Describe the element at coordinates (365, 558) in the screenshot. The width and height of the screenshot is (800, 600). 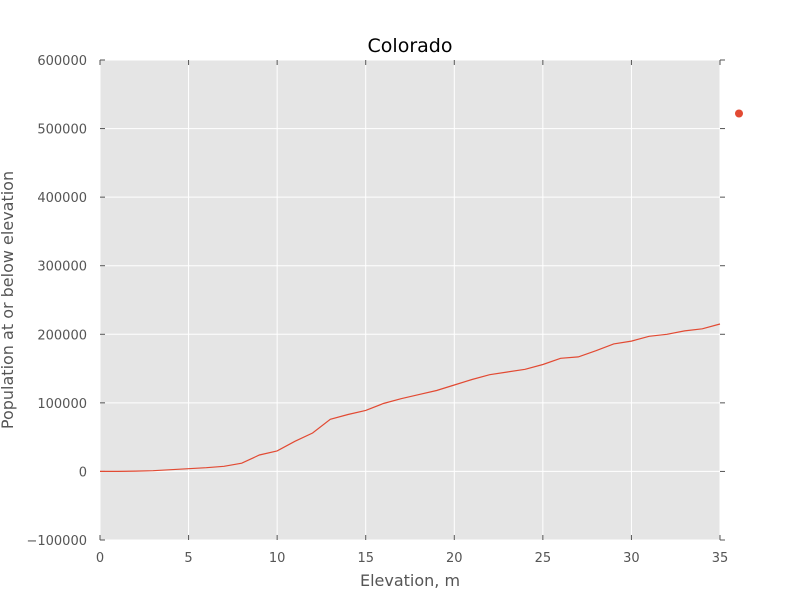
I see `x-tick-label: 15` at that location.